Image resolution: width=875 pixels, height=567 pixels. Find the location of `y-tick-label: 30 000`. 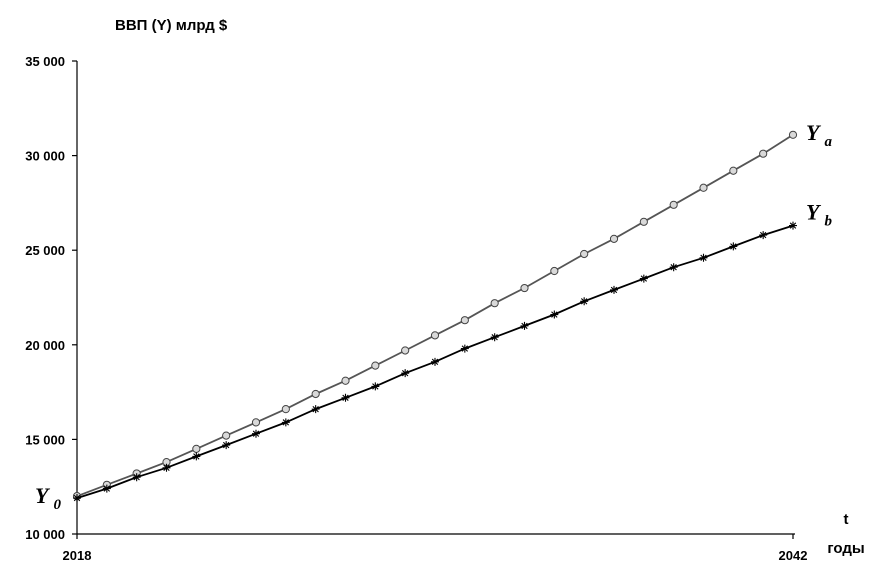

y-tick-label: 30 000 is located at coordinates (45, 156).